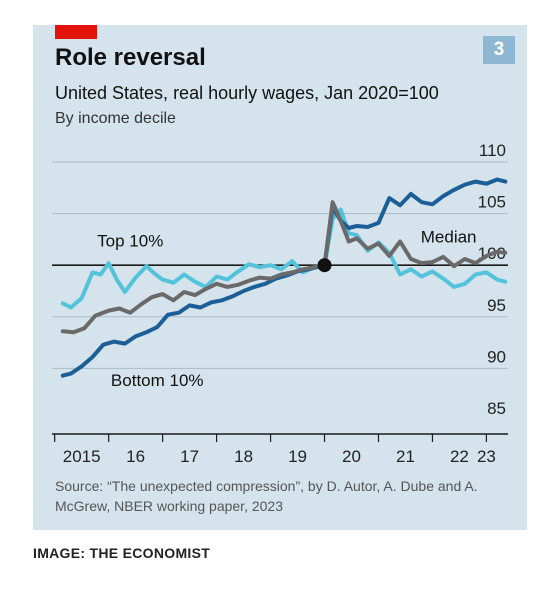 This screenshot has height=590, width=560. What do you see at coordinates (76, 32) in the screenshot?
I see `brand-accent-bar` at bounding box center [76, 32].